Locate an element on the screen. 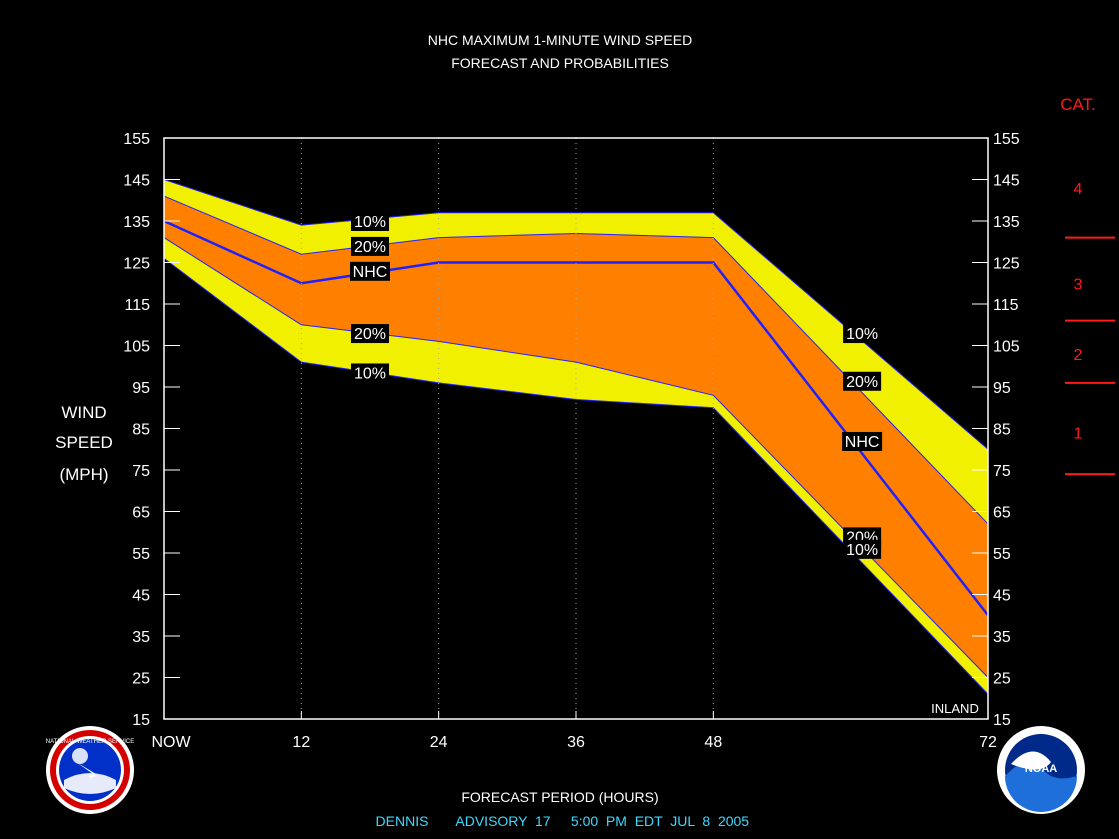 This screenshot has width=1119, height=839. x-tick-label-12: 12 is located at coordinates (301, 742).